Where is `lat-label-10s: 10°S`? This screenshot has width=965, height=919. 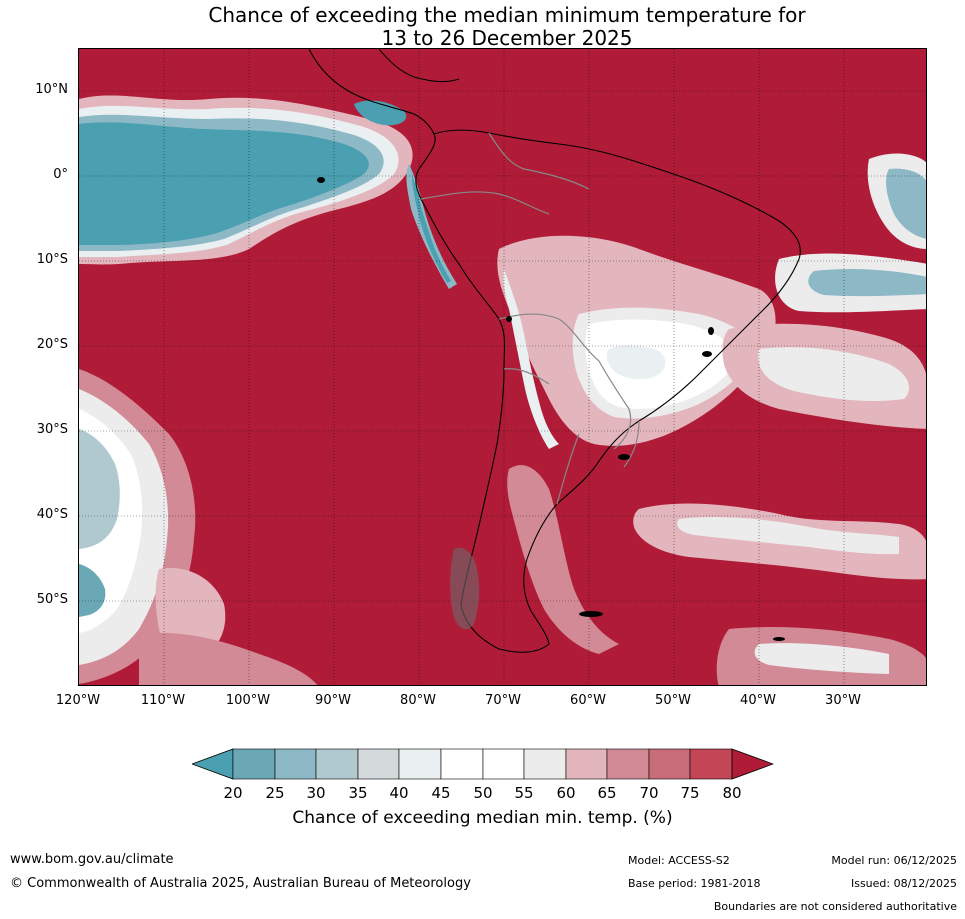
lat-label-10s: 10°S is located at coordinates (52, 259).